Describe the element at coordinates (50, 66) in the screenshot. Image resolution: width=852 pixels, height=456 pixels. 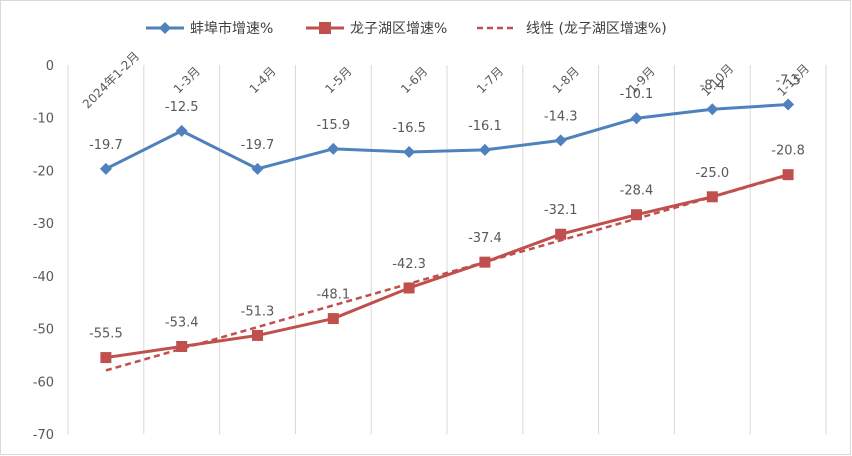
I see `y-tick-label: 0` at that location.